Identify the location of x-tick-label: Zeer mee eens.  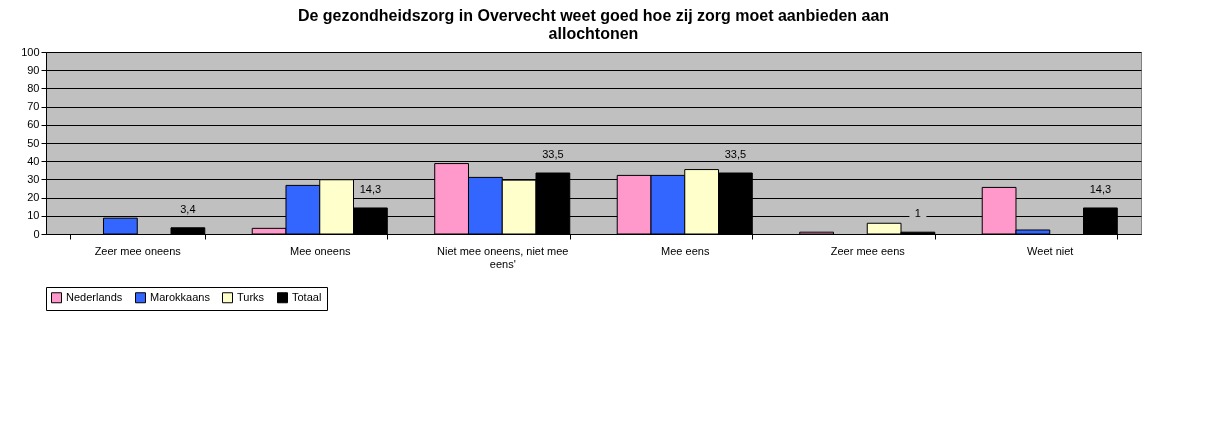
(868, 250).